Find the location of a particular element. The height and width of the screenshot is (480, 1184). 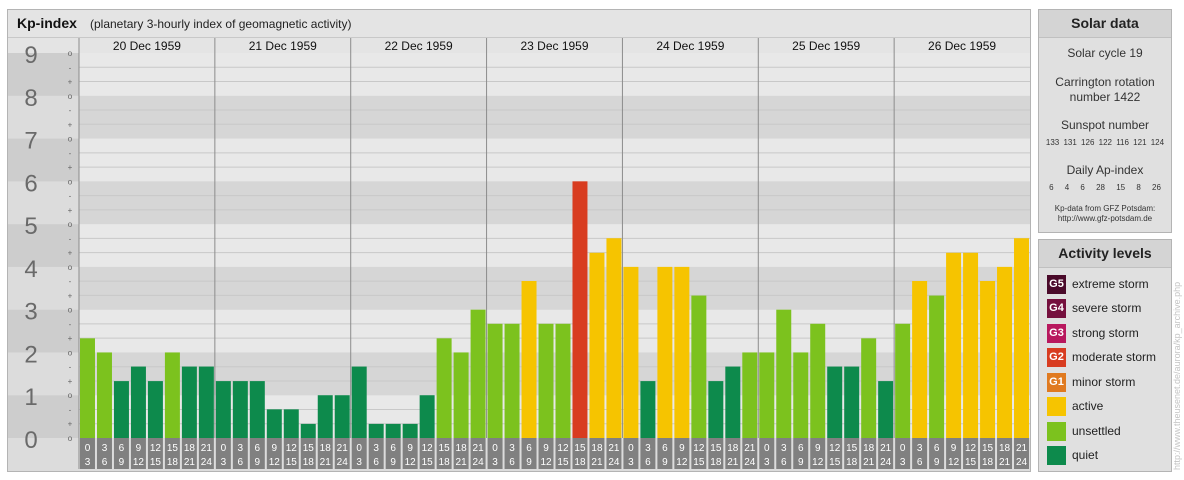

interval-start-label: 15 is located at coordinates (580, 448).